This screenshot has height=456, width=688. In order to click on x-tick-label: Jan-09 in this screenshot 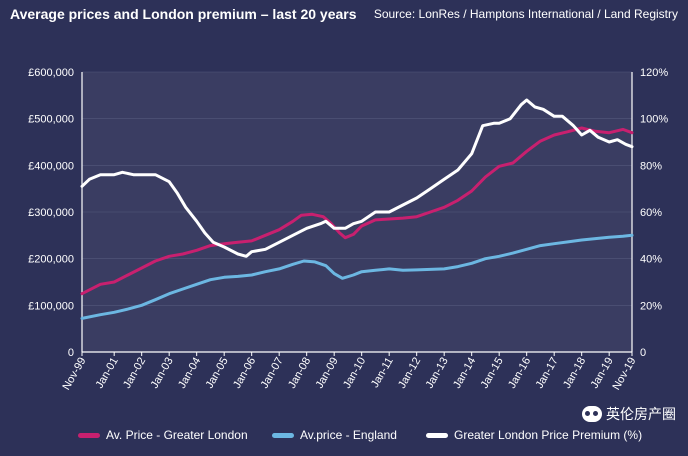, I will do `click(327, 373)`.